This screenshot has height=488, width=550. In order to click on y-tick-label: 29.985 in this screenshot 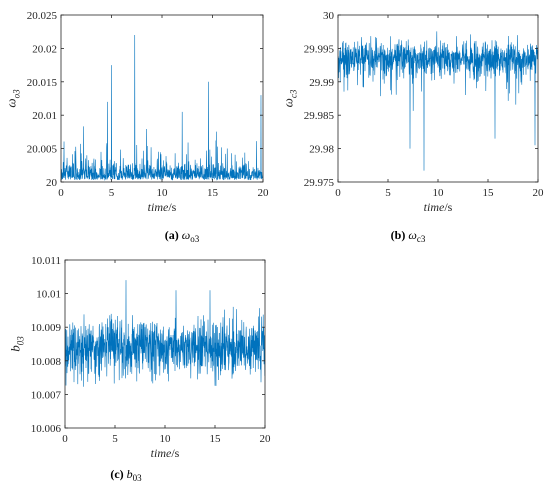, I will do `click(319, 116)`.